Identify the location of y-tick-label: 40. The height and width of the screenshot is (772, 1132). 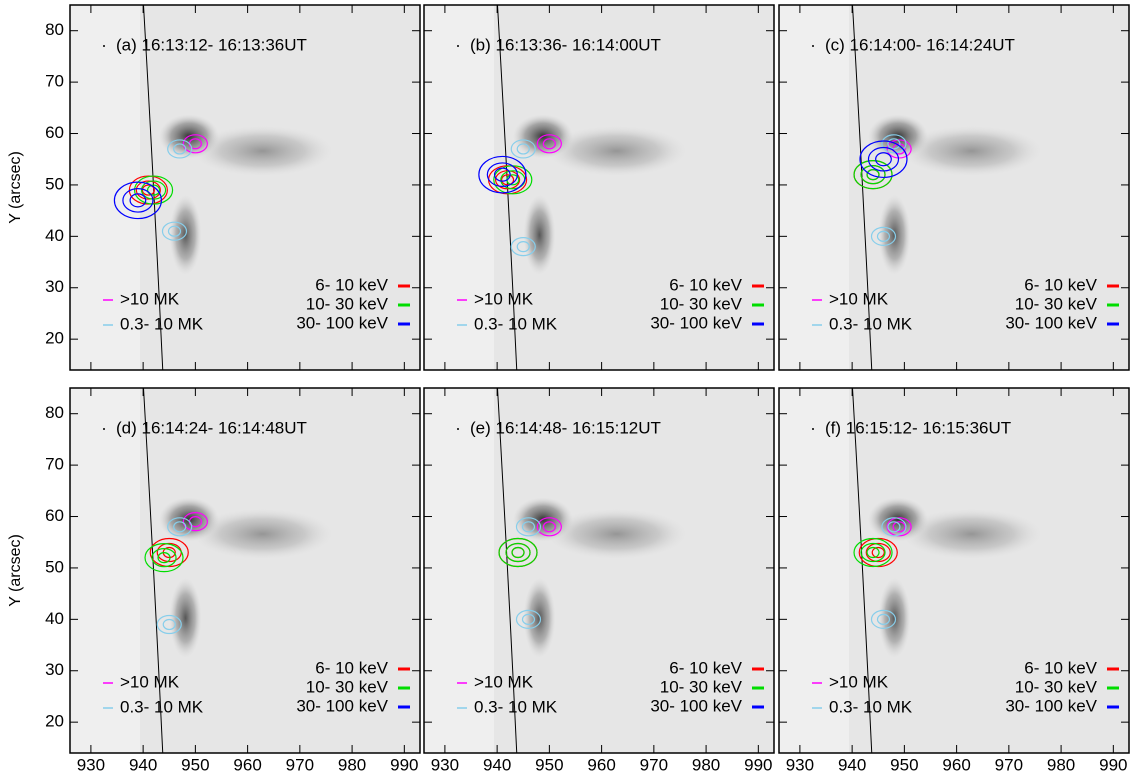
(54, 618).